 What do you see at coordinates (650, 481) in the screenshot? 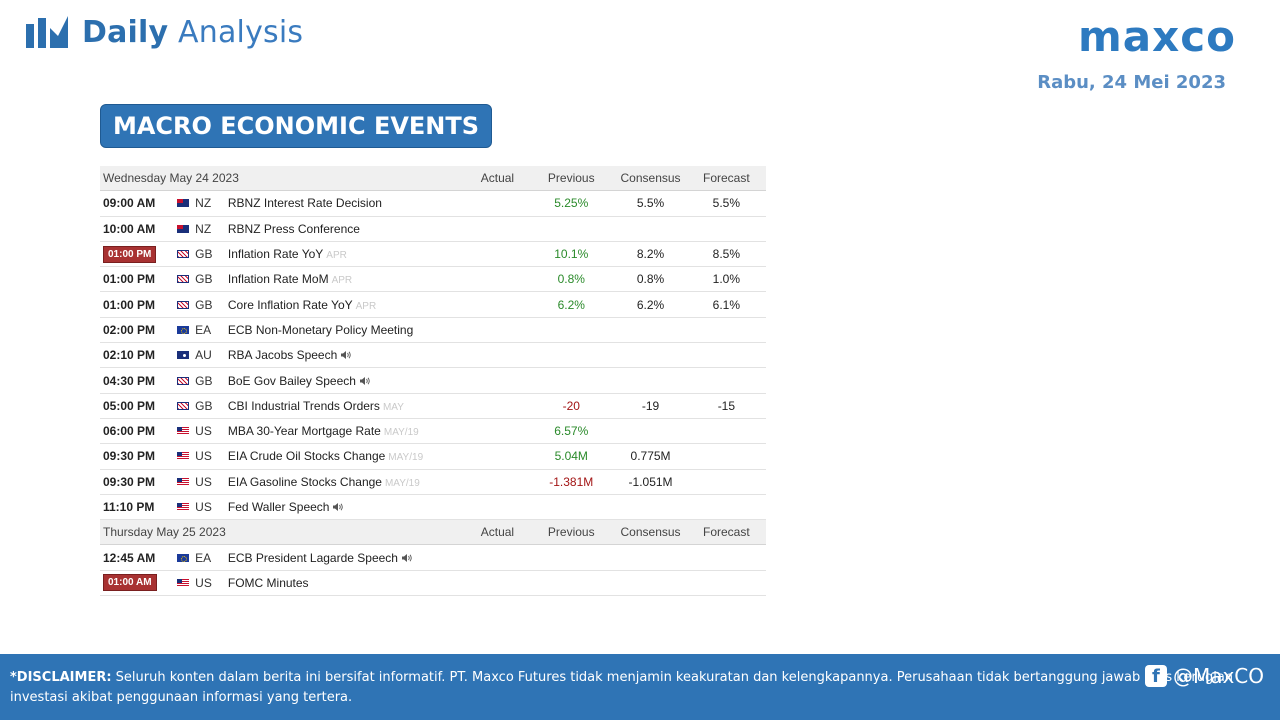
I see `consensus-value: -1.051M` at bounding box center [650, 481].